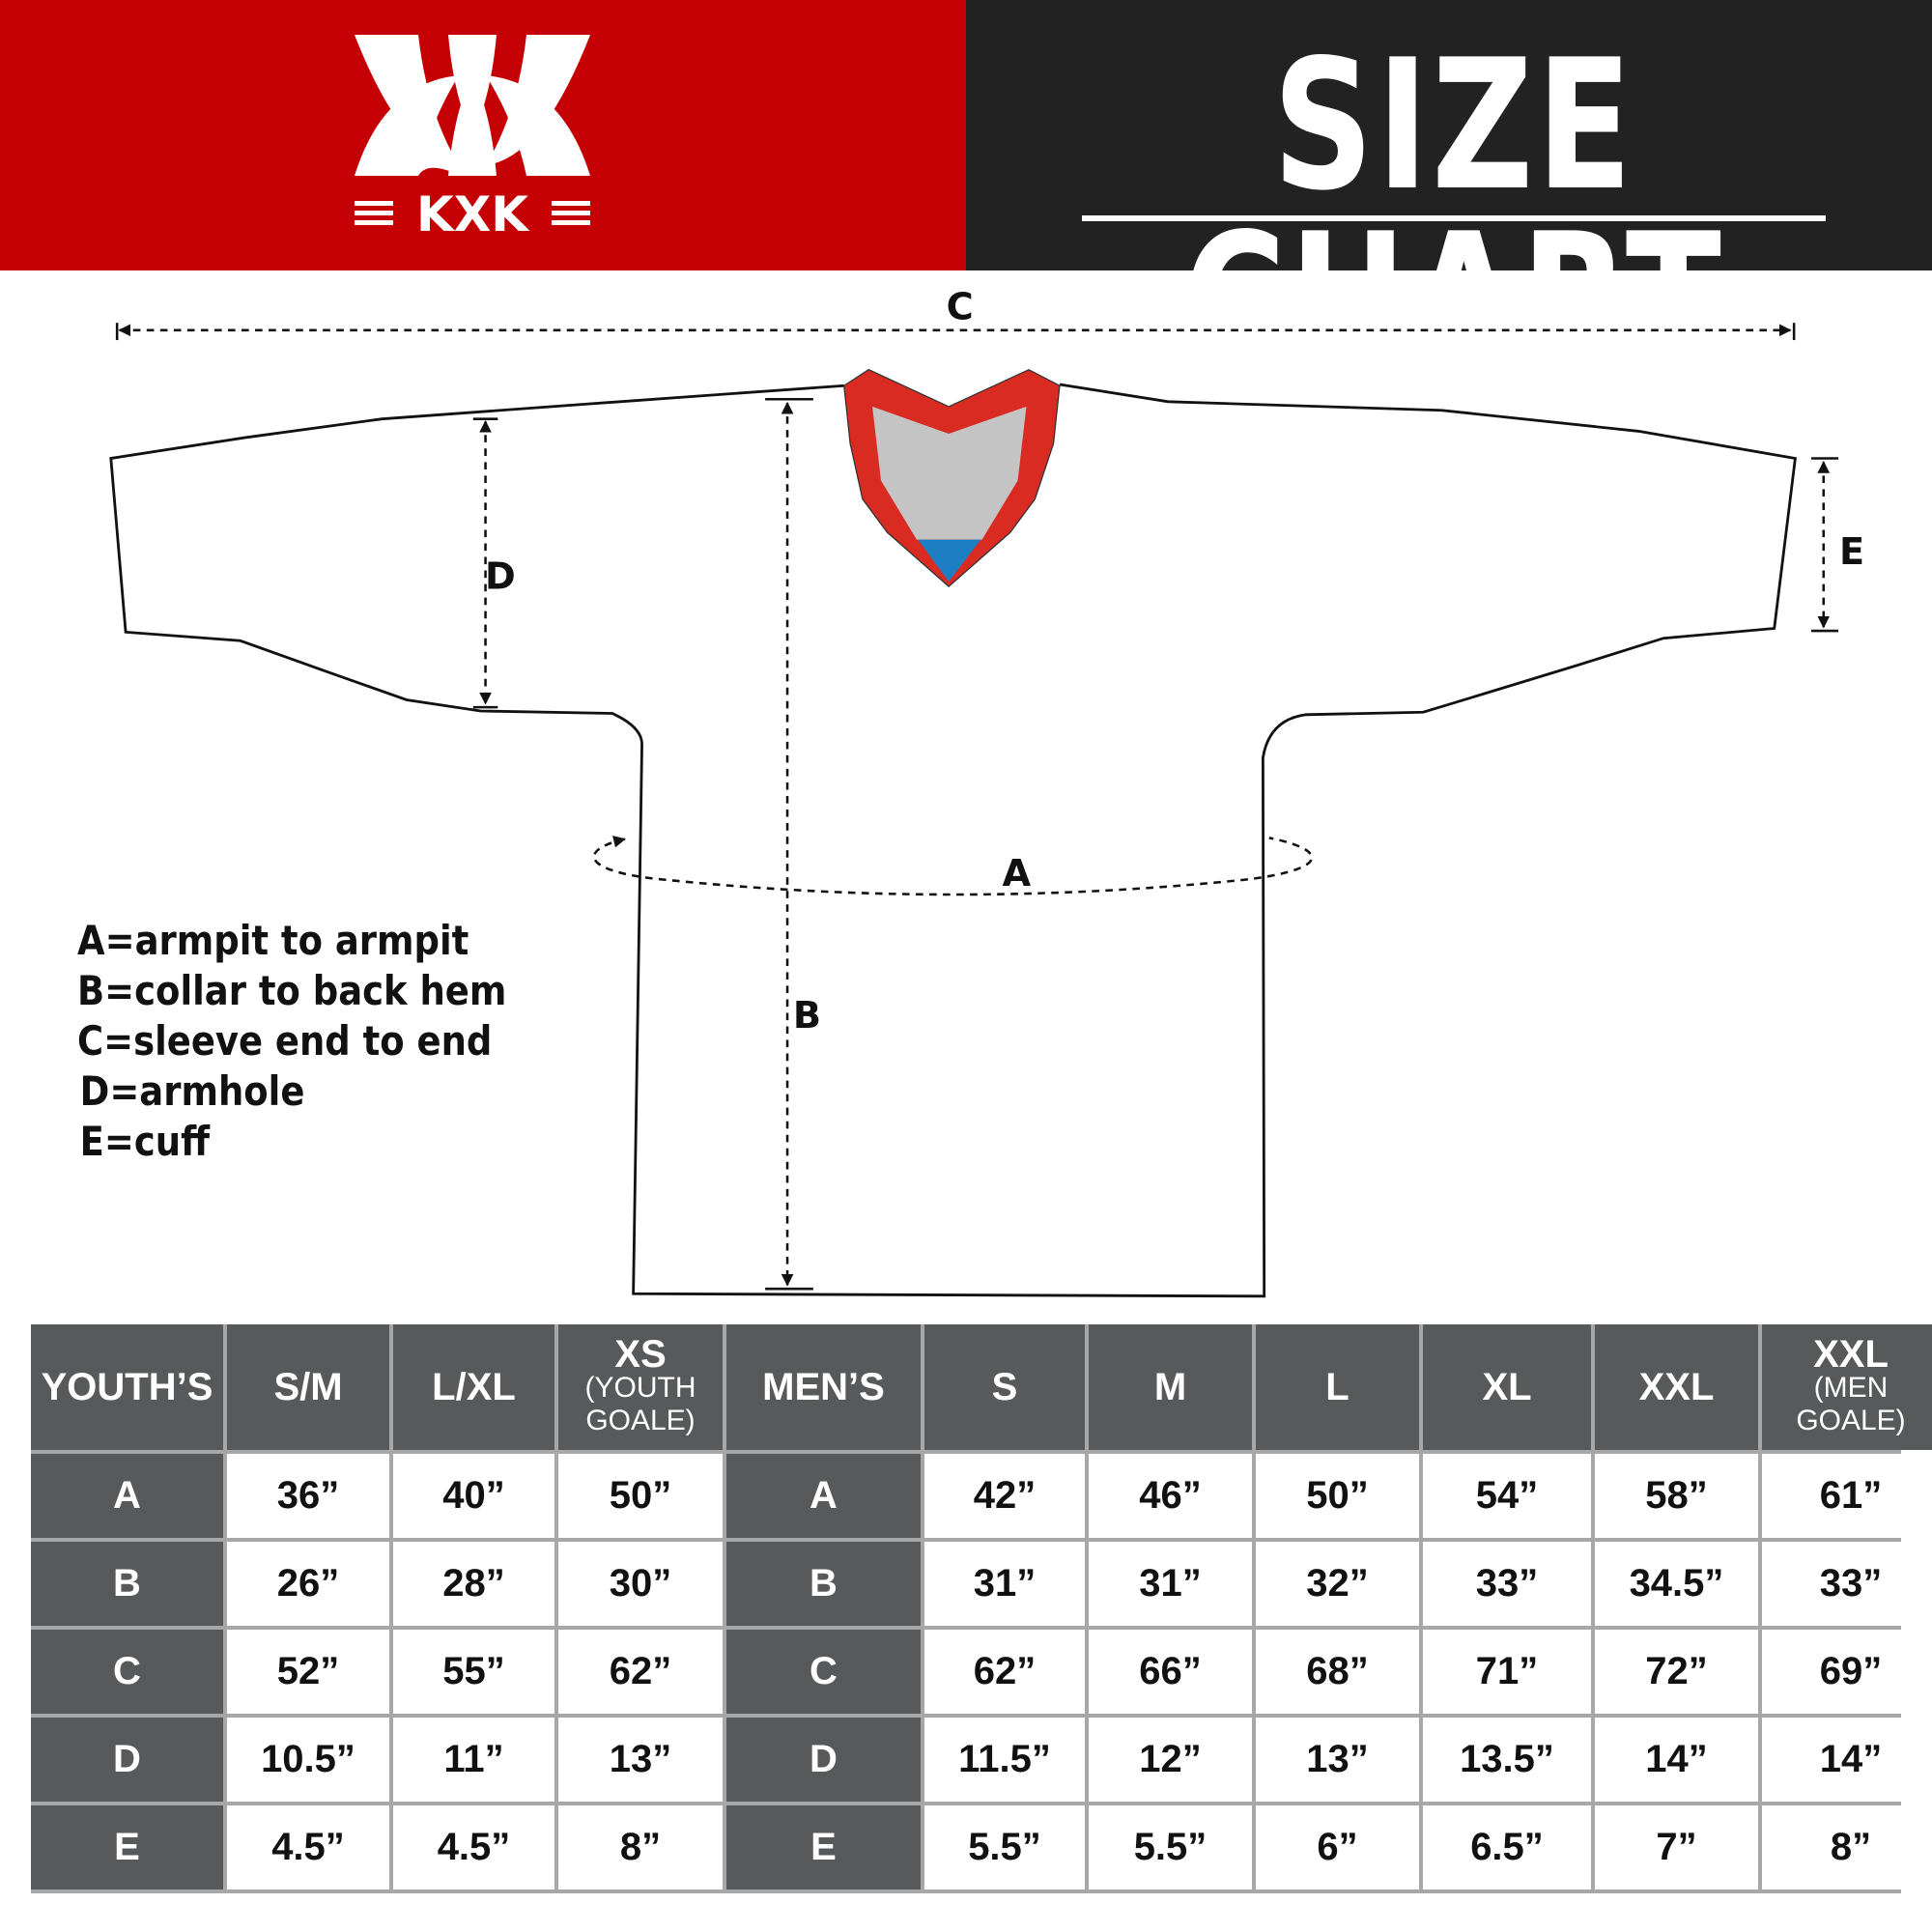  What do you see at coordinates (473, 1584) in the screenshot?
I see `table-cell: 28”` at bounding box center [473, 1584].